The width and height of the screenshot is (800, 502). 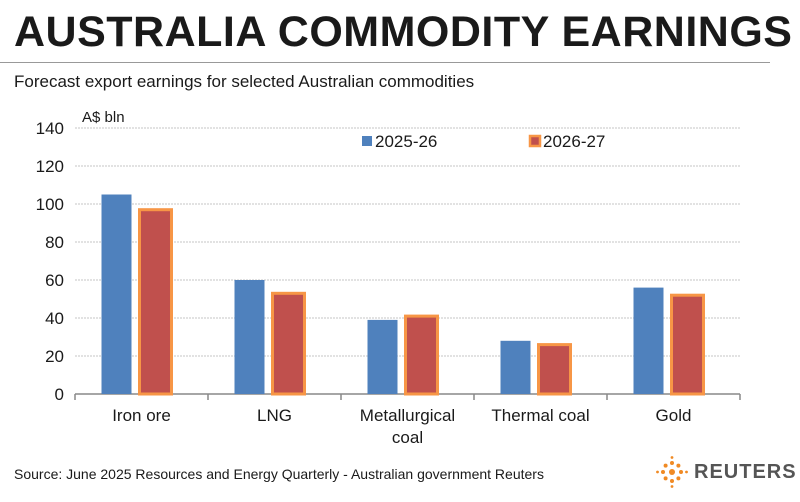 What do you see at coordinates (54, 242) in the screenshot?
I see `y-tick-label: 80` at bounding box center [54, 242].